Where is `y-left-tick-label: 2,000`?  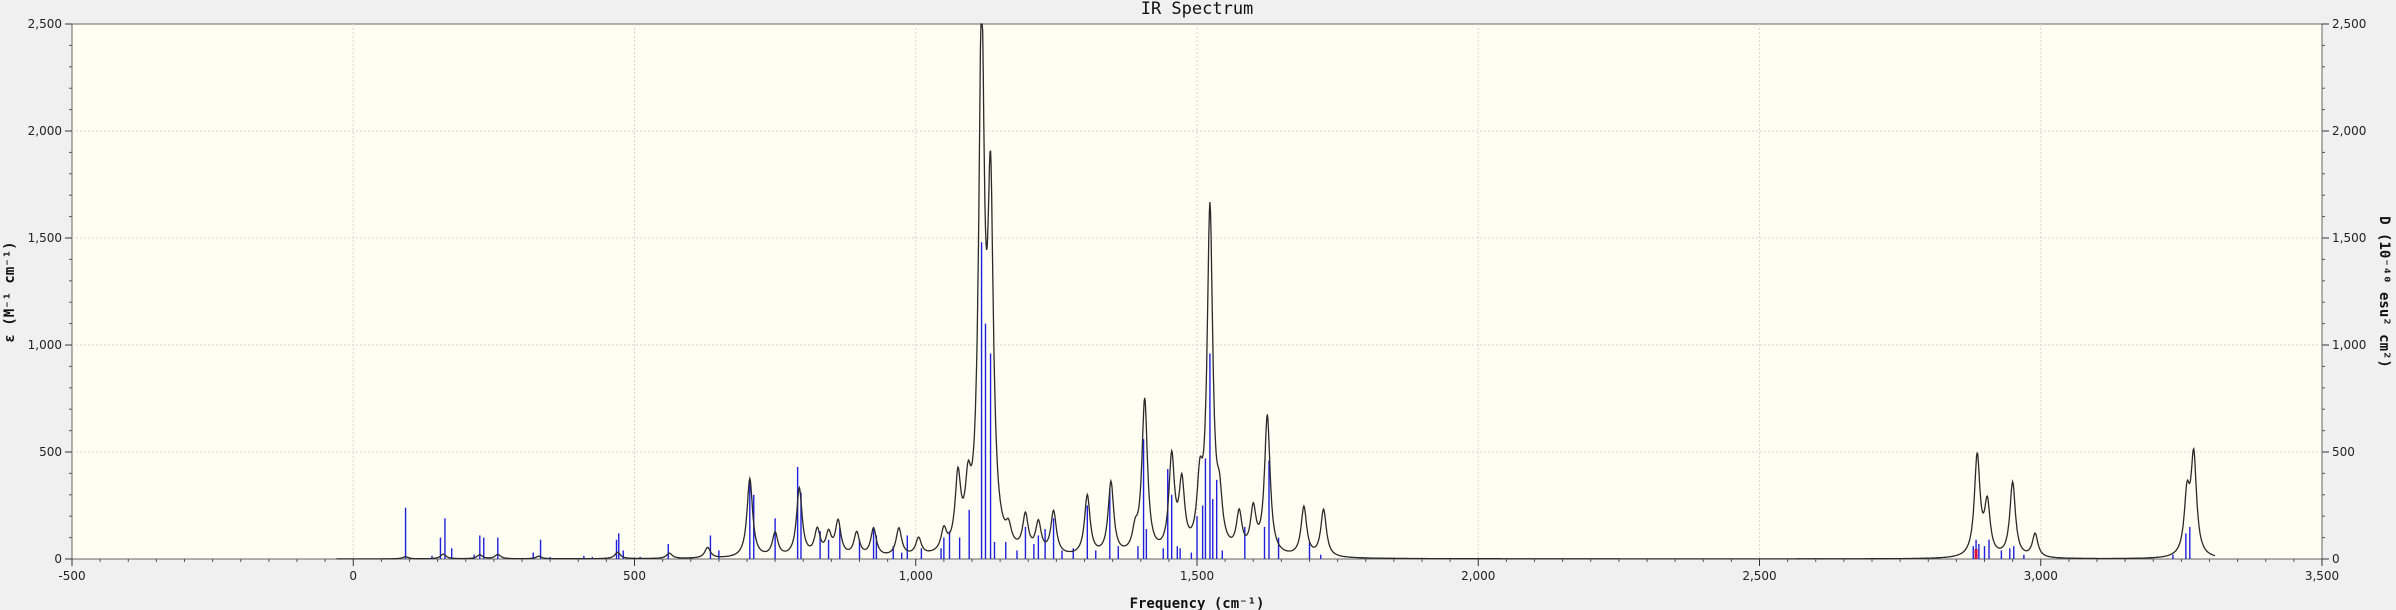
y-left-tick-label: 2,000 is located at coordinates (45, 131).